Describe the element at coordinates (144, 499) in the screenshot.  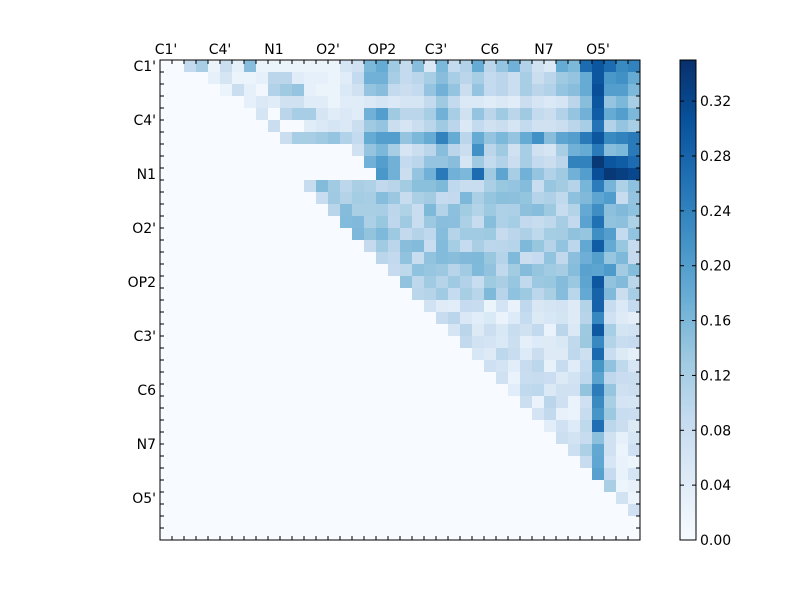
I see `y-tick-label: O5'` at that location.